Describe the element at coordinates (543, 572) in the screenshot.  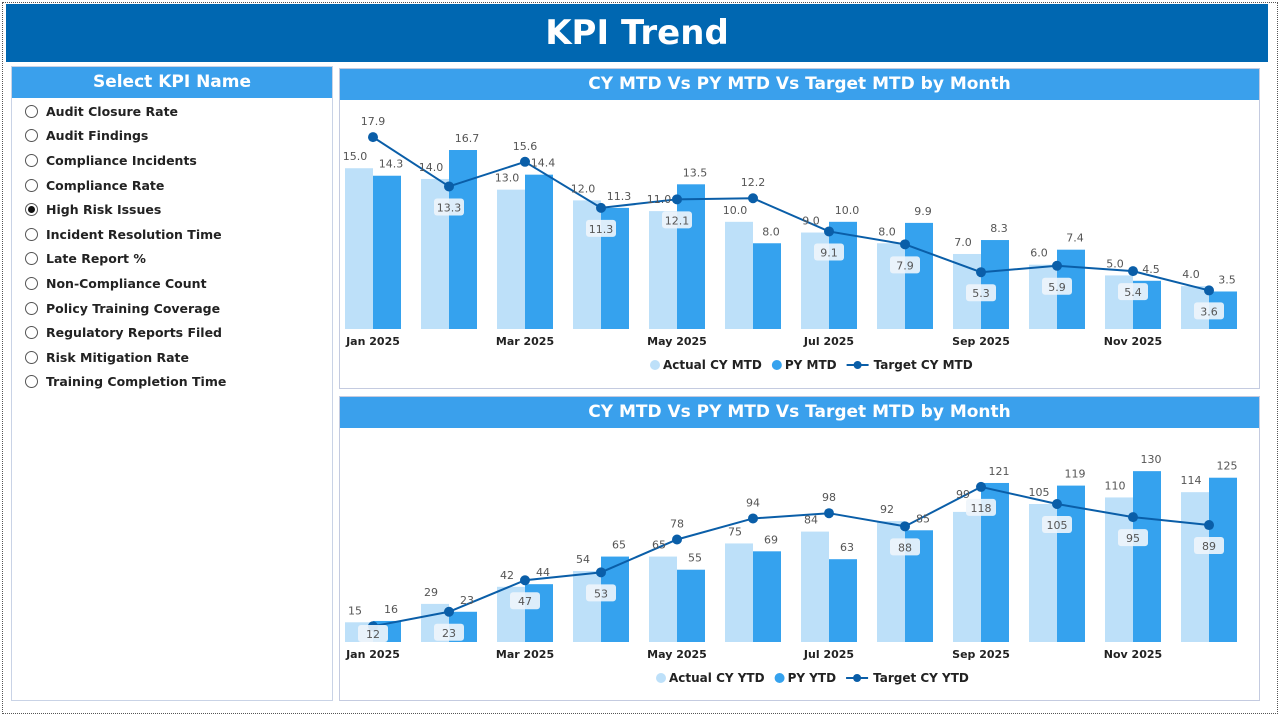
I see `data-label-py: 44` at that location.